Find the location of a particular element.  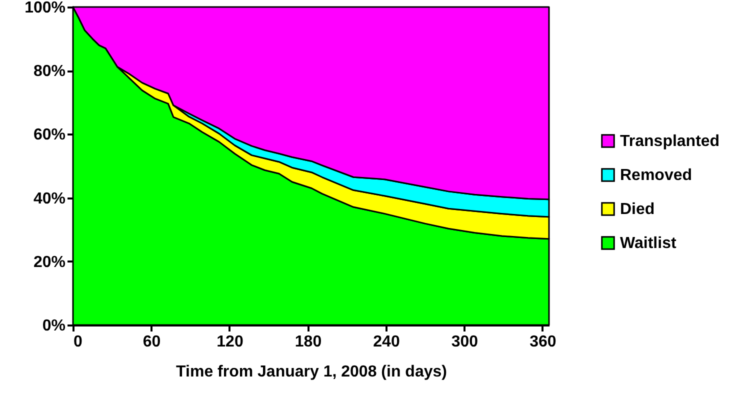

legend-label: Died is located at coordinates (637, 209).